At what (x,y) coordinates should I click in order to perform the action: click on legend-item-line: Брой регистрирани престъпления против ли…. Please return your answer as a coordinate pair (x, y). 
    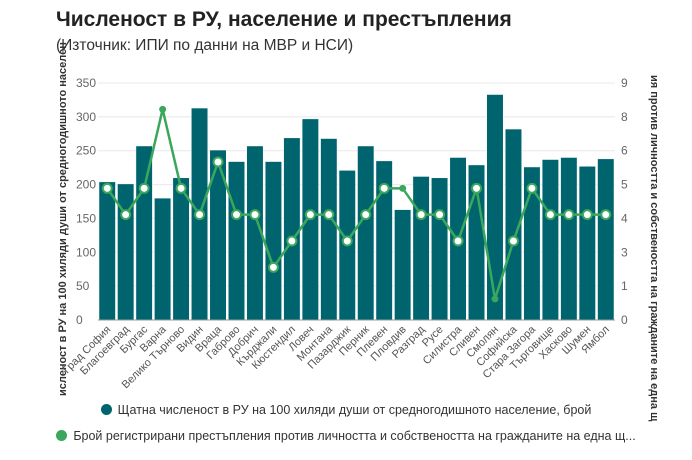
    Looking at the image, I should click on (346, 436).